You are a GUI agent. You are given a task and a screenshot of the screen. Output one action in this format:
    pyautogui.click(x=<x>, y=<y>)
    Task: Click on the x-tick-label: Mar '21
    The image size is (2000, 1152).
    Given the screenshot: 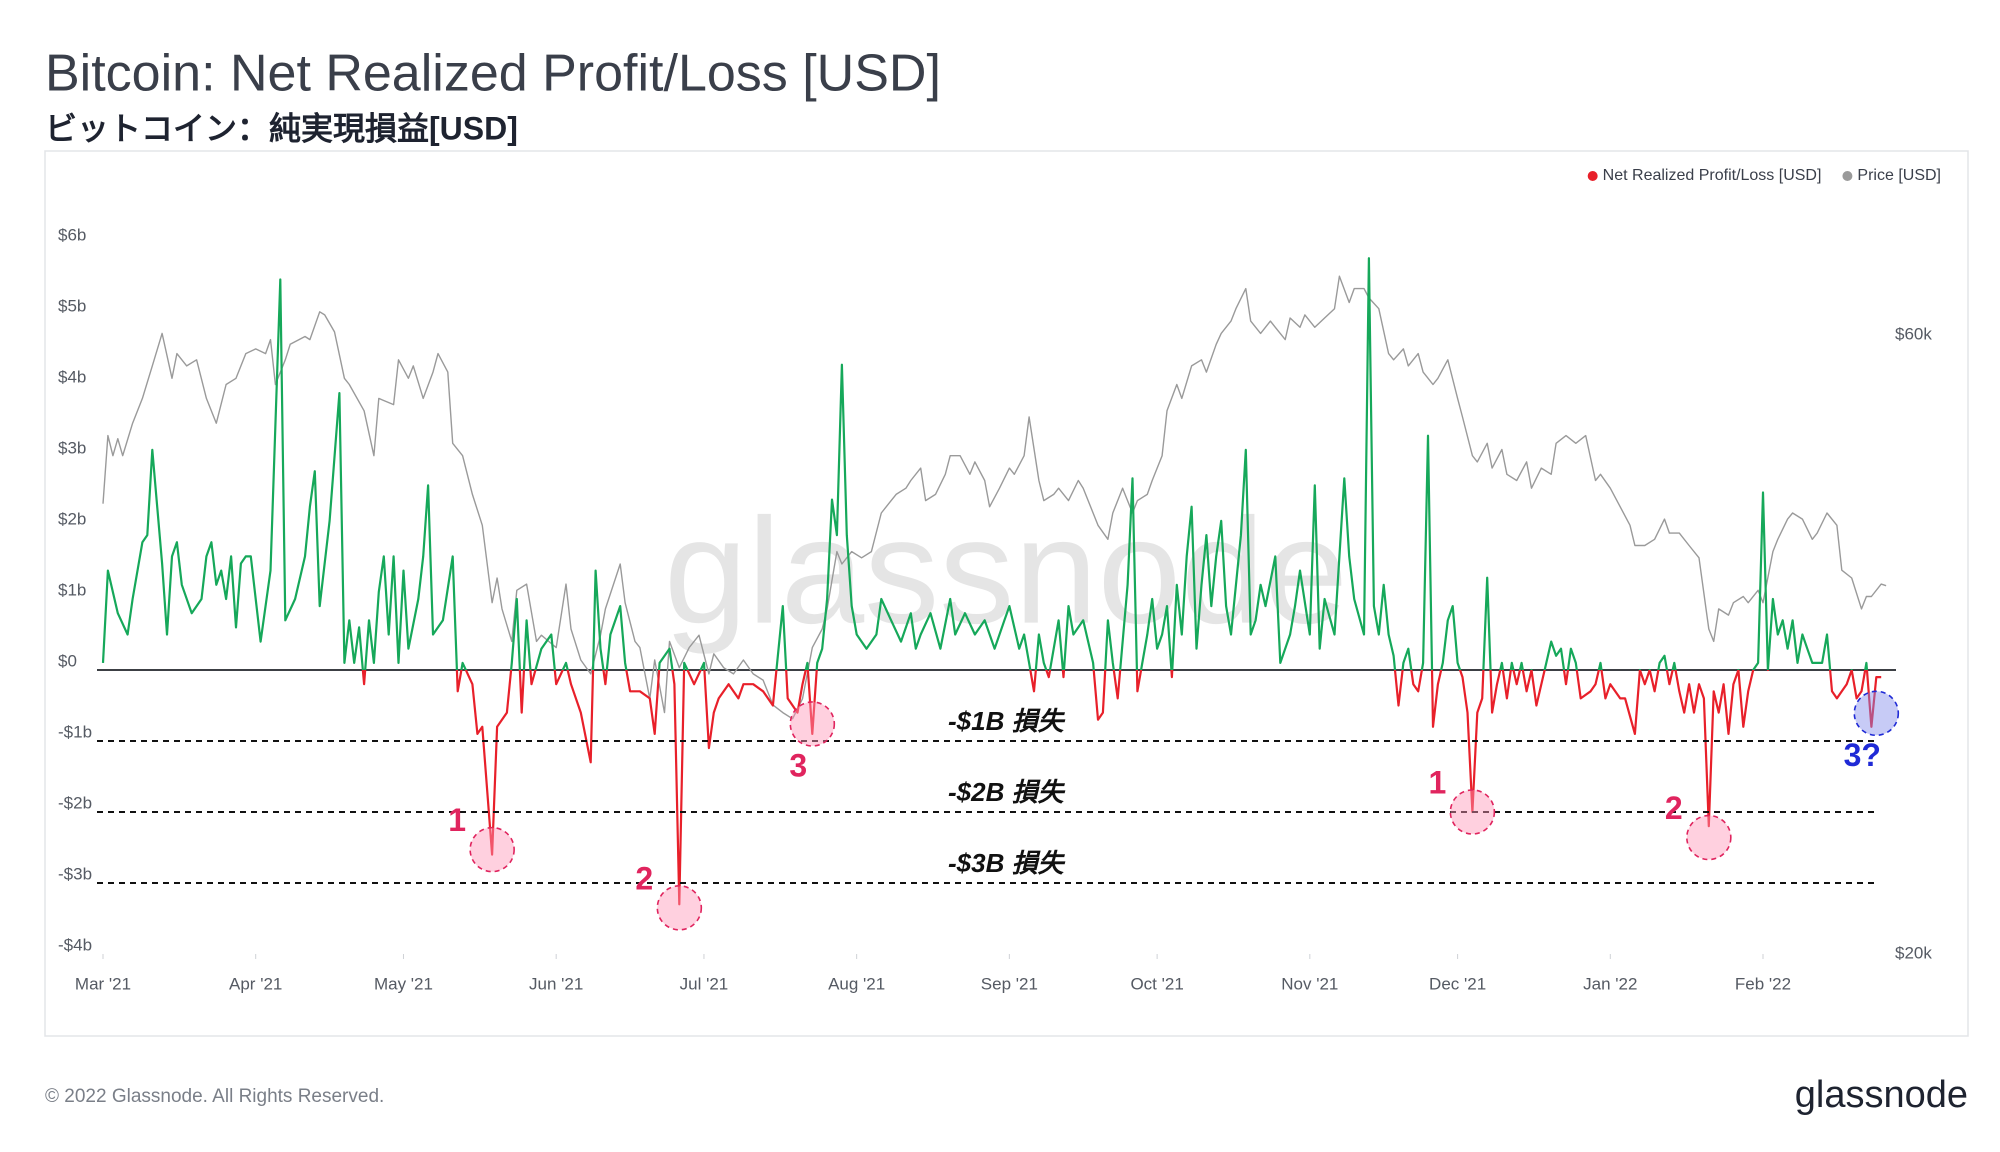 What is the action you would take?
    pyautogui.click(x=103, y=983)
    